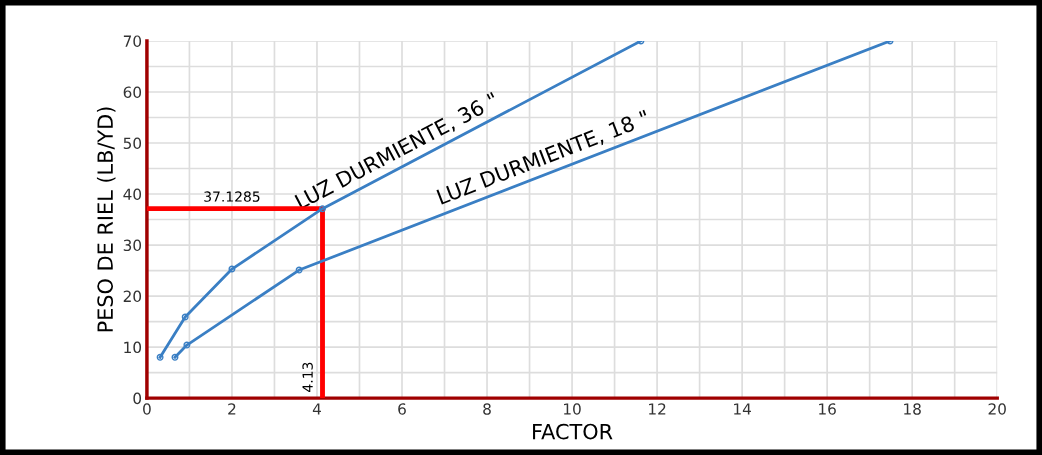 The width and height of the screenshot is (1042, 455). What do you see at coordinates (572, 409) in the screenshot?
I see `x-tick-label: 10` at bounding box center [572, 409].